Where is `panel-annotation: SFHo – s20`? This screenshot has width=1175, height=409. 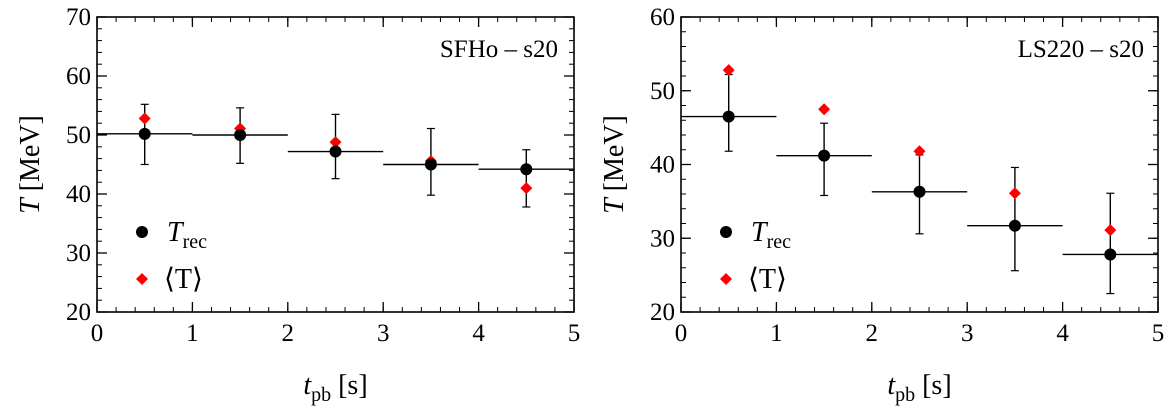 panel-annotation: SFHo – s20 is located at coordinates (499, 49).